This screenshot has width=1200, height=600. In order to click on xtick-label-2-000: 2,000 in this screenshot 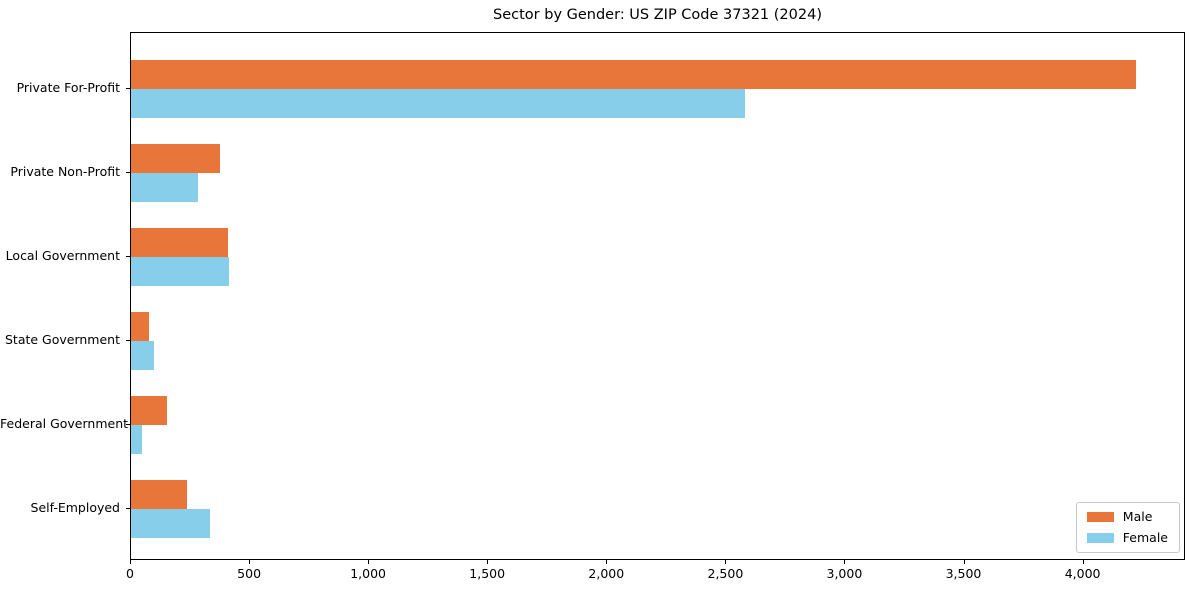, I will do `click(606, 573)`.